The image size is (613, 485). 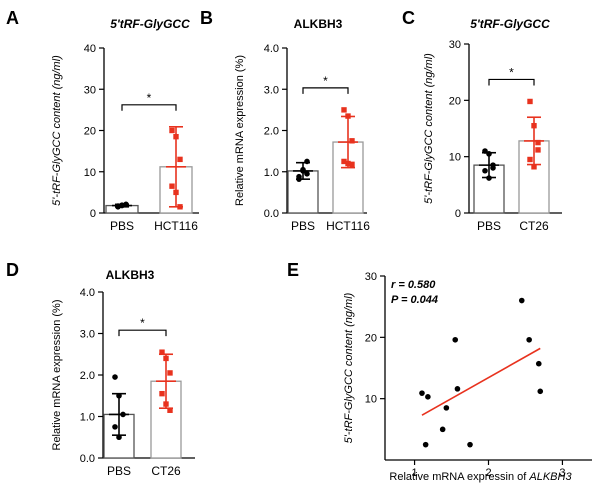 I want to click on x-tick-label: 3, so click(x=562, y=473).